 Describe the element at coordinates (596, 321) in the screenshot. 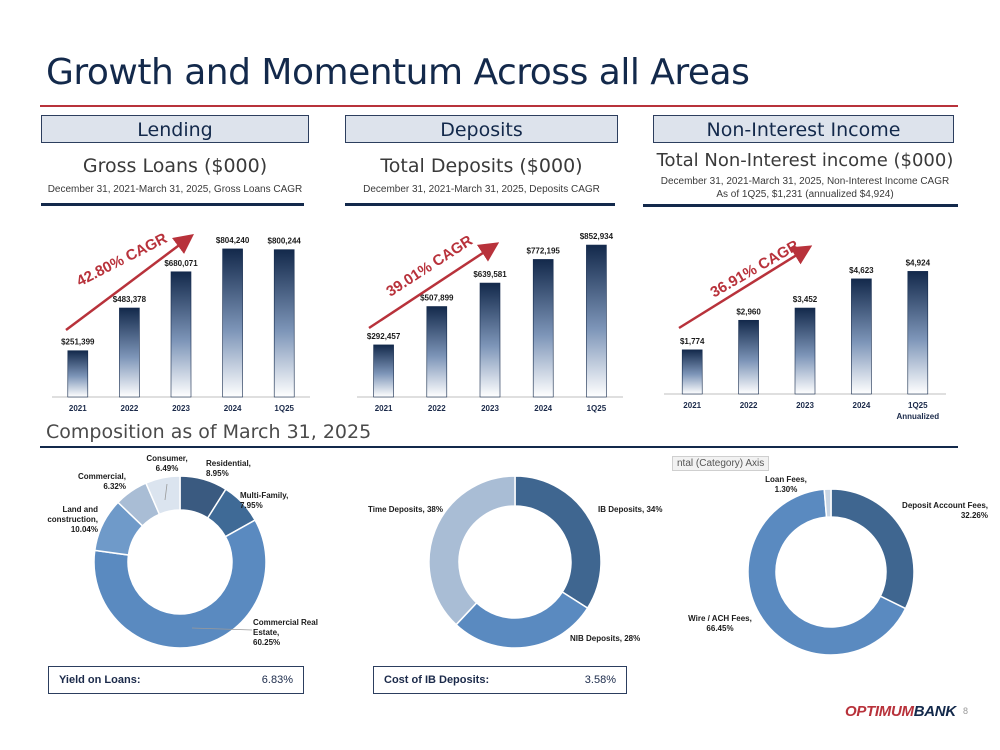

I see `deposits-bar-1Q25` at that location.